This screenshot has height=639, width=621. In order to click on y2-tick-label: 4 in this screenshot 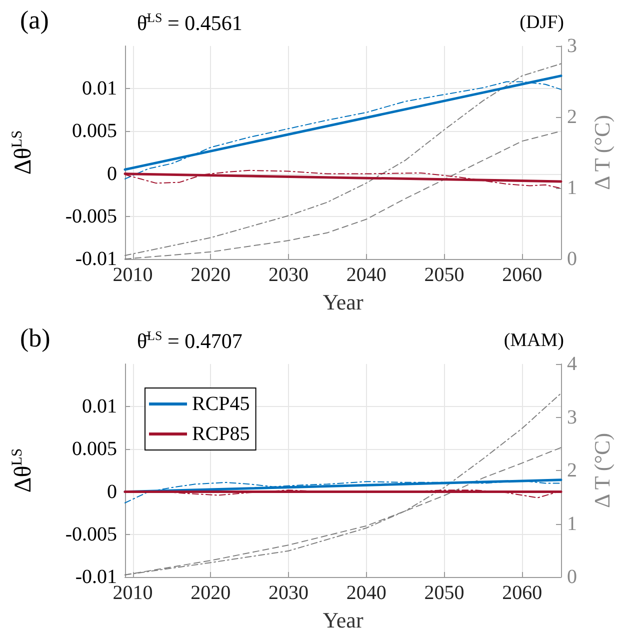, I will do `click(572, 364)`.